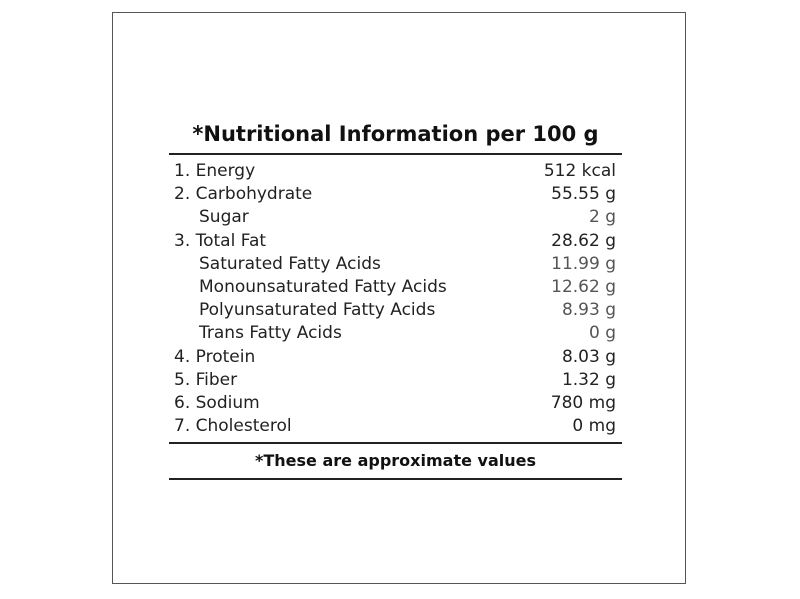 This screenshot has height=599, width=800. What do you see at coordinates (206, 379) in the screenshot?
I see `nutrient-label: 5. Fiber` at bounding box center [206, 379].